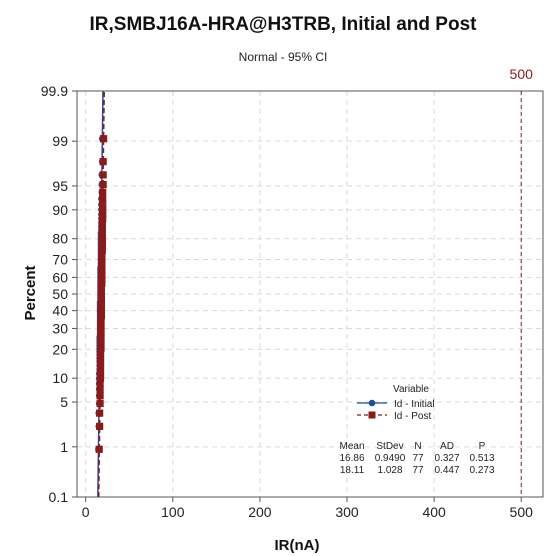  What do you see at coordinates (60, 277) in the screenshot?
I see `y-tick-label: 60` at bounding box center [60, 277].